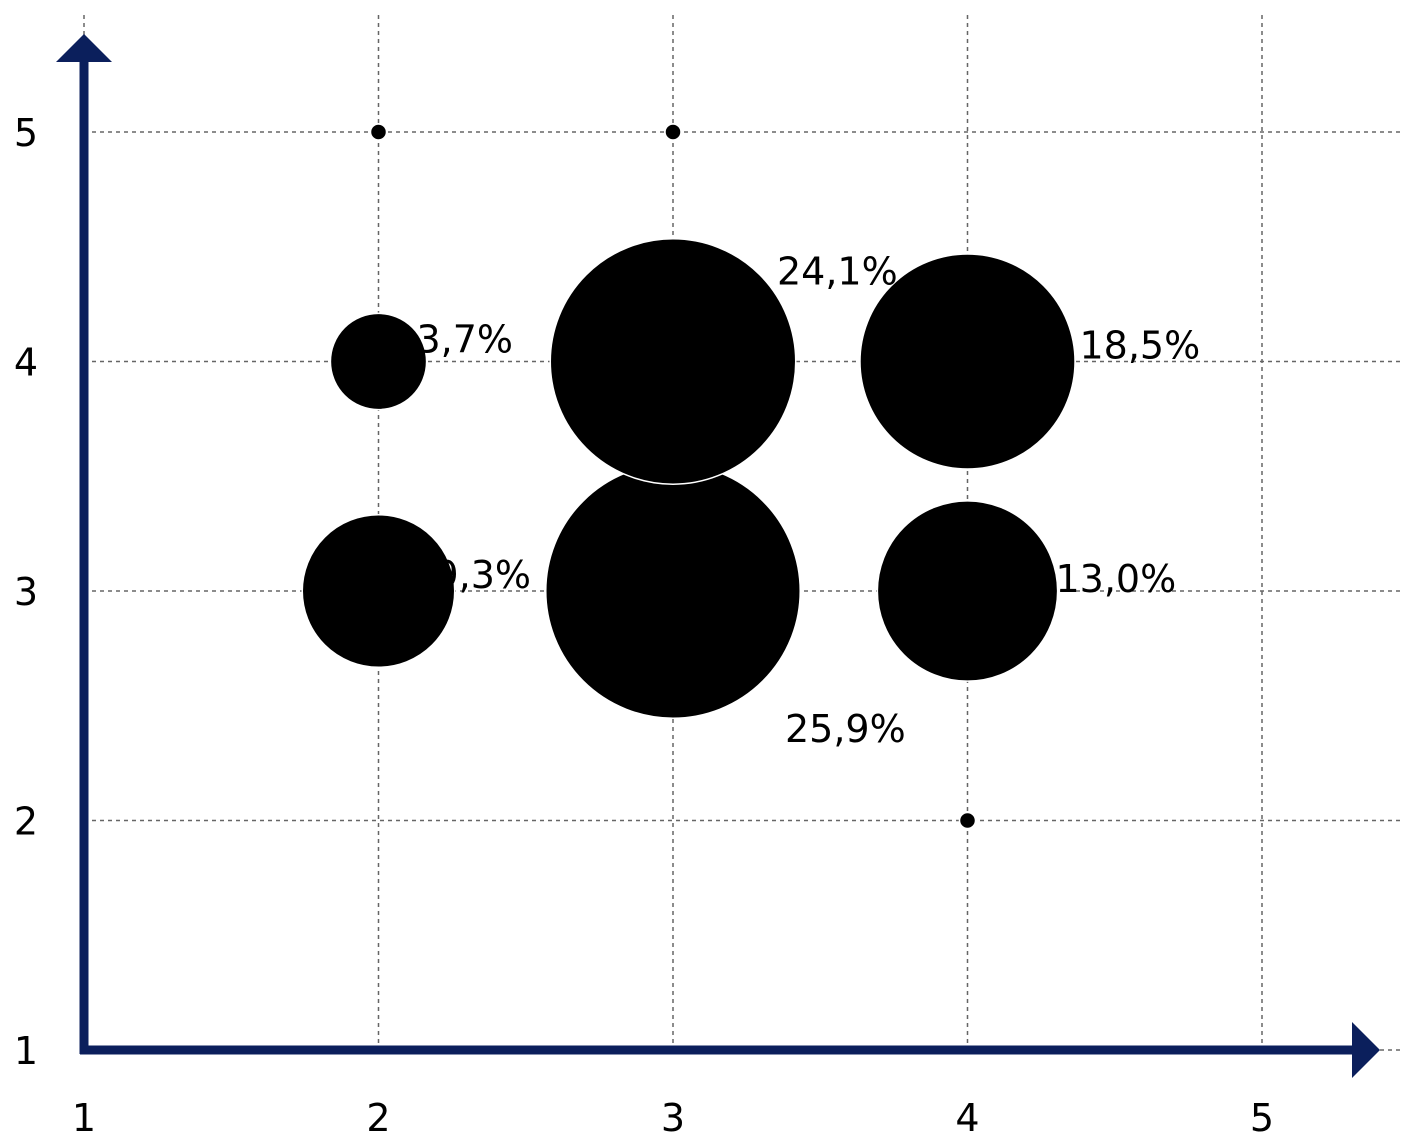 The height and width of the screenshot is (1138, 1401). What do you see at coordinates (1262, 1117) in the screenshot?
I see `x-tick-label: 5` at bounding box center [1262, 1117].